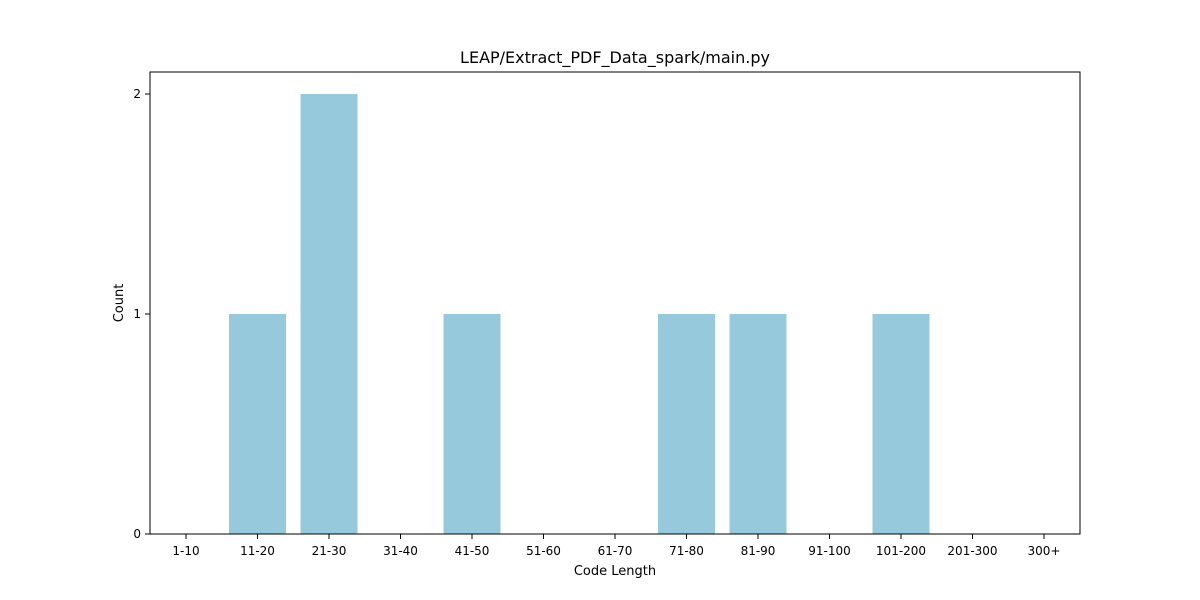  Describe the element at coordinates (257, 551) in the screenshot. I see `x-tick-label-1: 11-20` at that location.